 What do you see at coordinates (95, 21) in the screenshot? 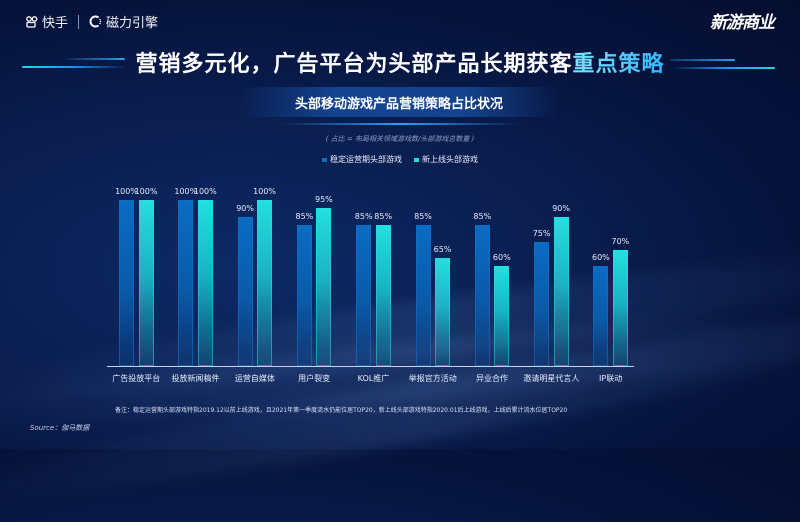
I see `cili-engine-logo-icon` at bounding box center [95, 21].